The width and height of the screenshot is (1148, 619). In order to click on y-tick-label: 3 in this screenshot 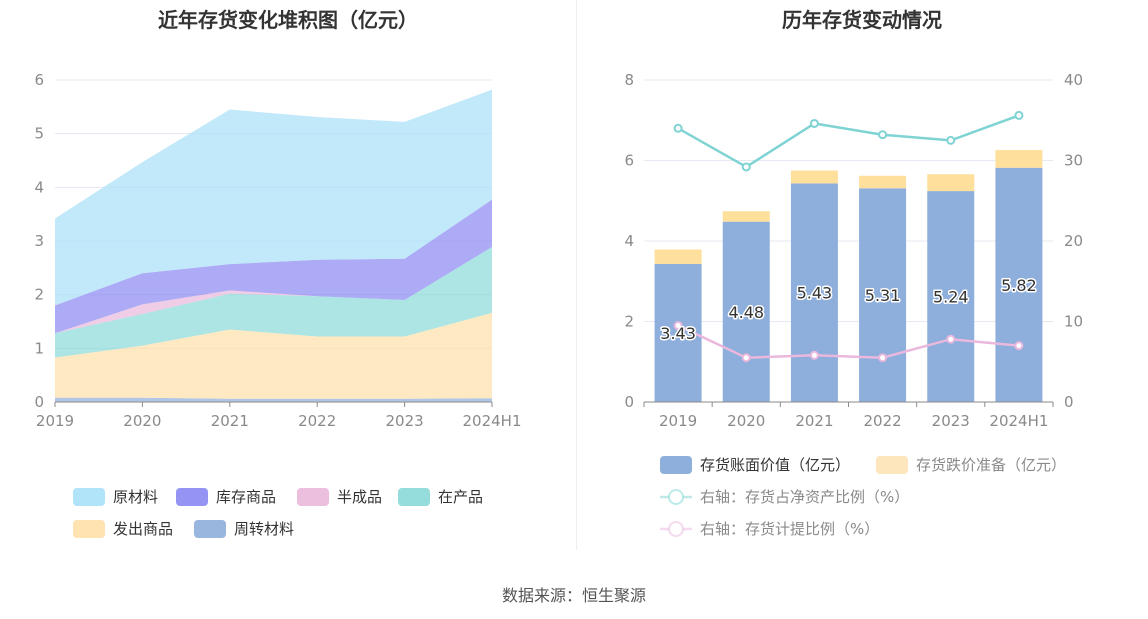, I will do `click(39, 241)`.